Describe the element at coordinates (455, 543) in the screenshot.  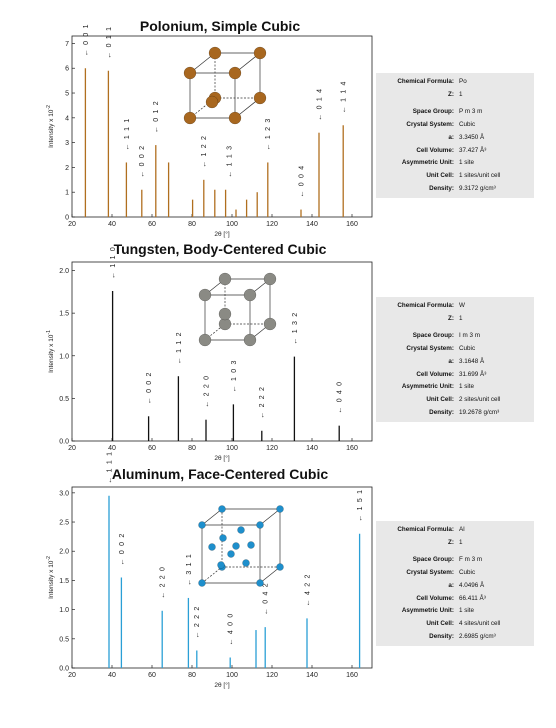
I see `info-row-z: Z: 1` at that location.